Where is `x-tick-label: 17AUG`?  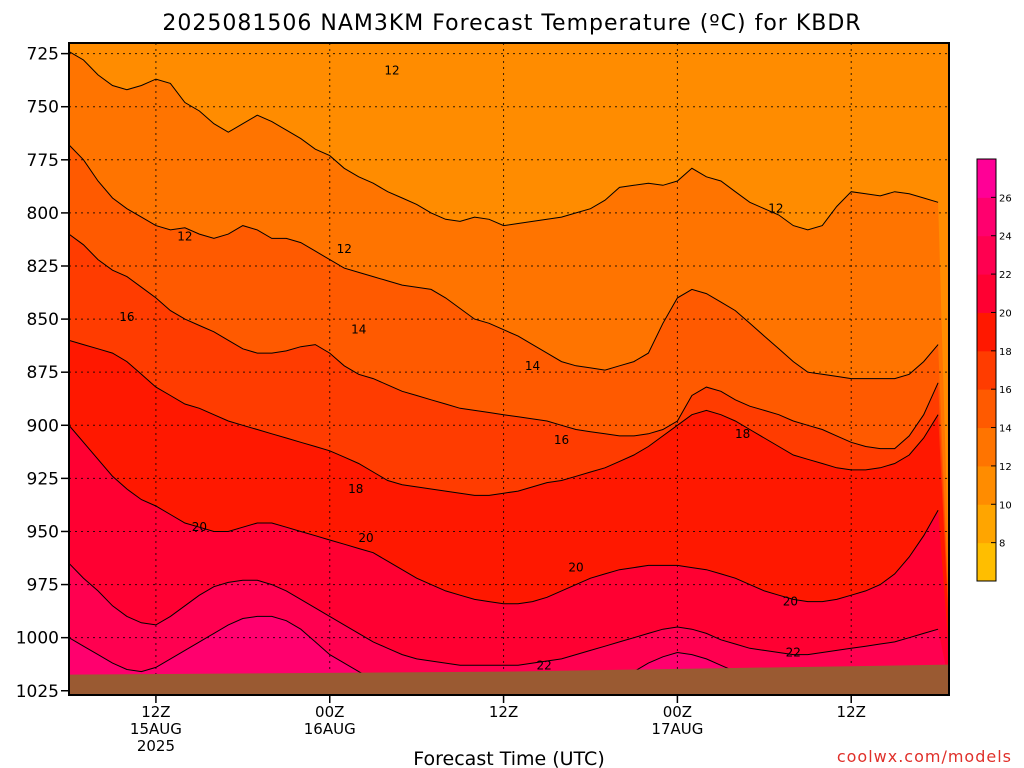
x-tick-label: 17AUG is located at coordinates (677, 729).